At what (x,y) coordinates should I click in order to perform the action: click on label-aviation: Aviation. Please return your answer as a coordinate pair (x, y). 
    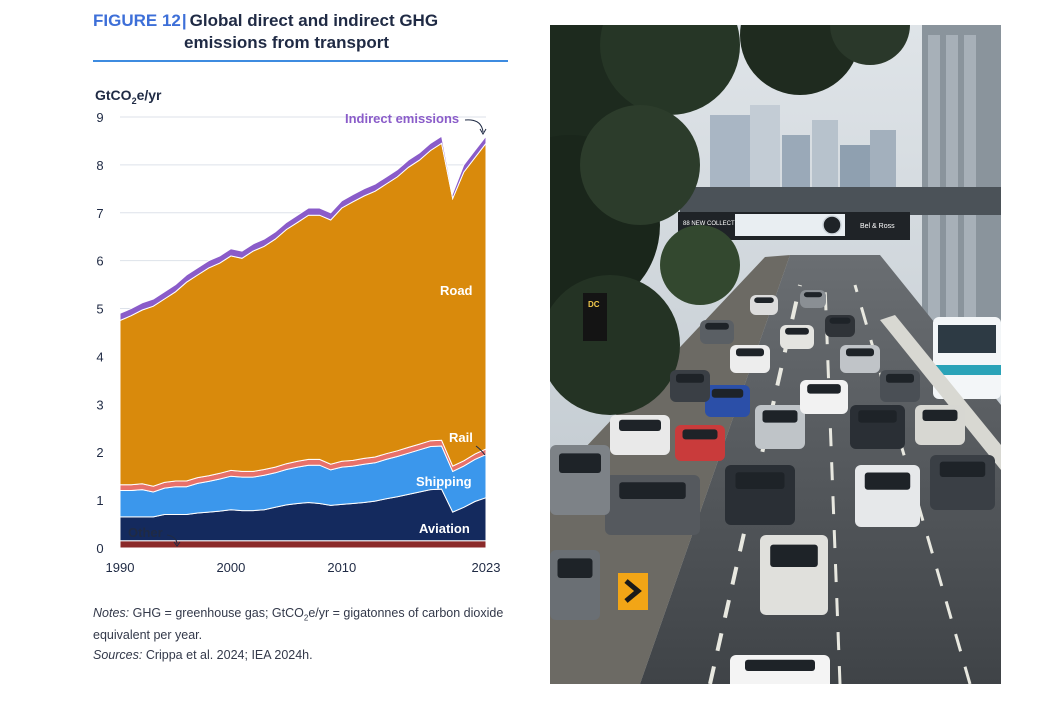
    Looking at the image, I should click on (444, 528).